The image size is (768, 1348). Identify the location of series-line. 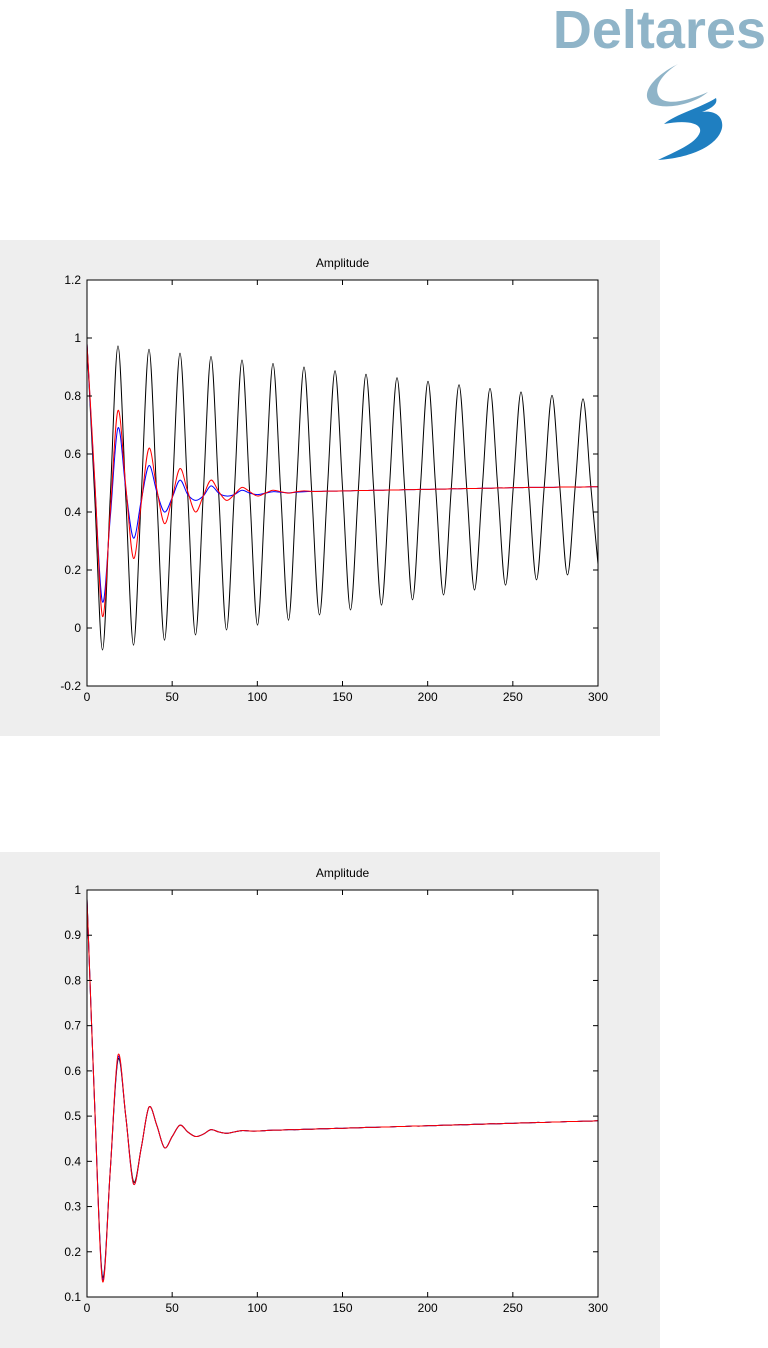
(342, 480).